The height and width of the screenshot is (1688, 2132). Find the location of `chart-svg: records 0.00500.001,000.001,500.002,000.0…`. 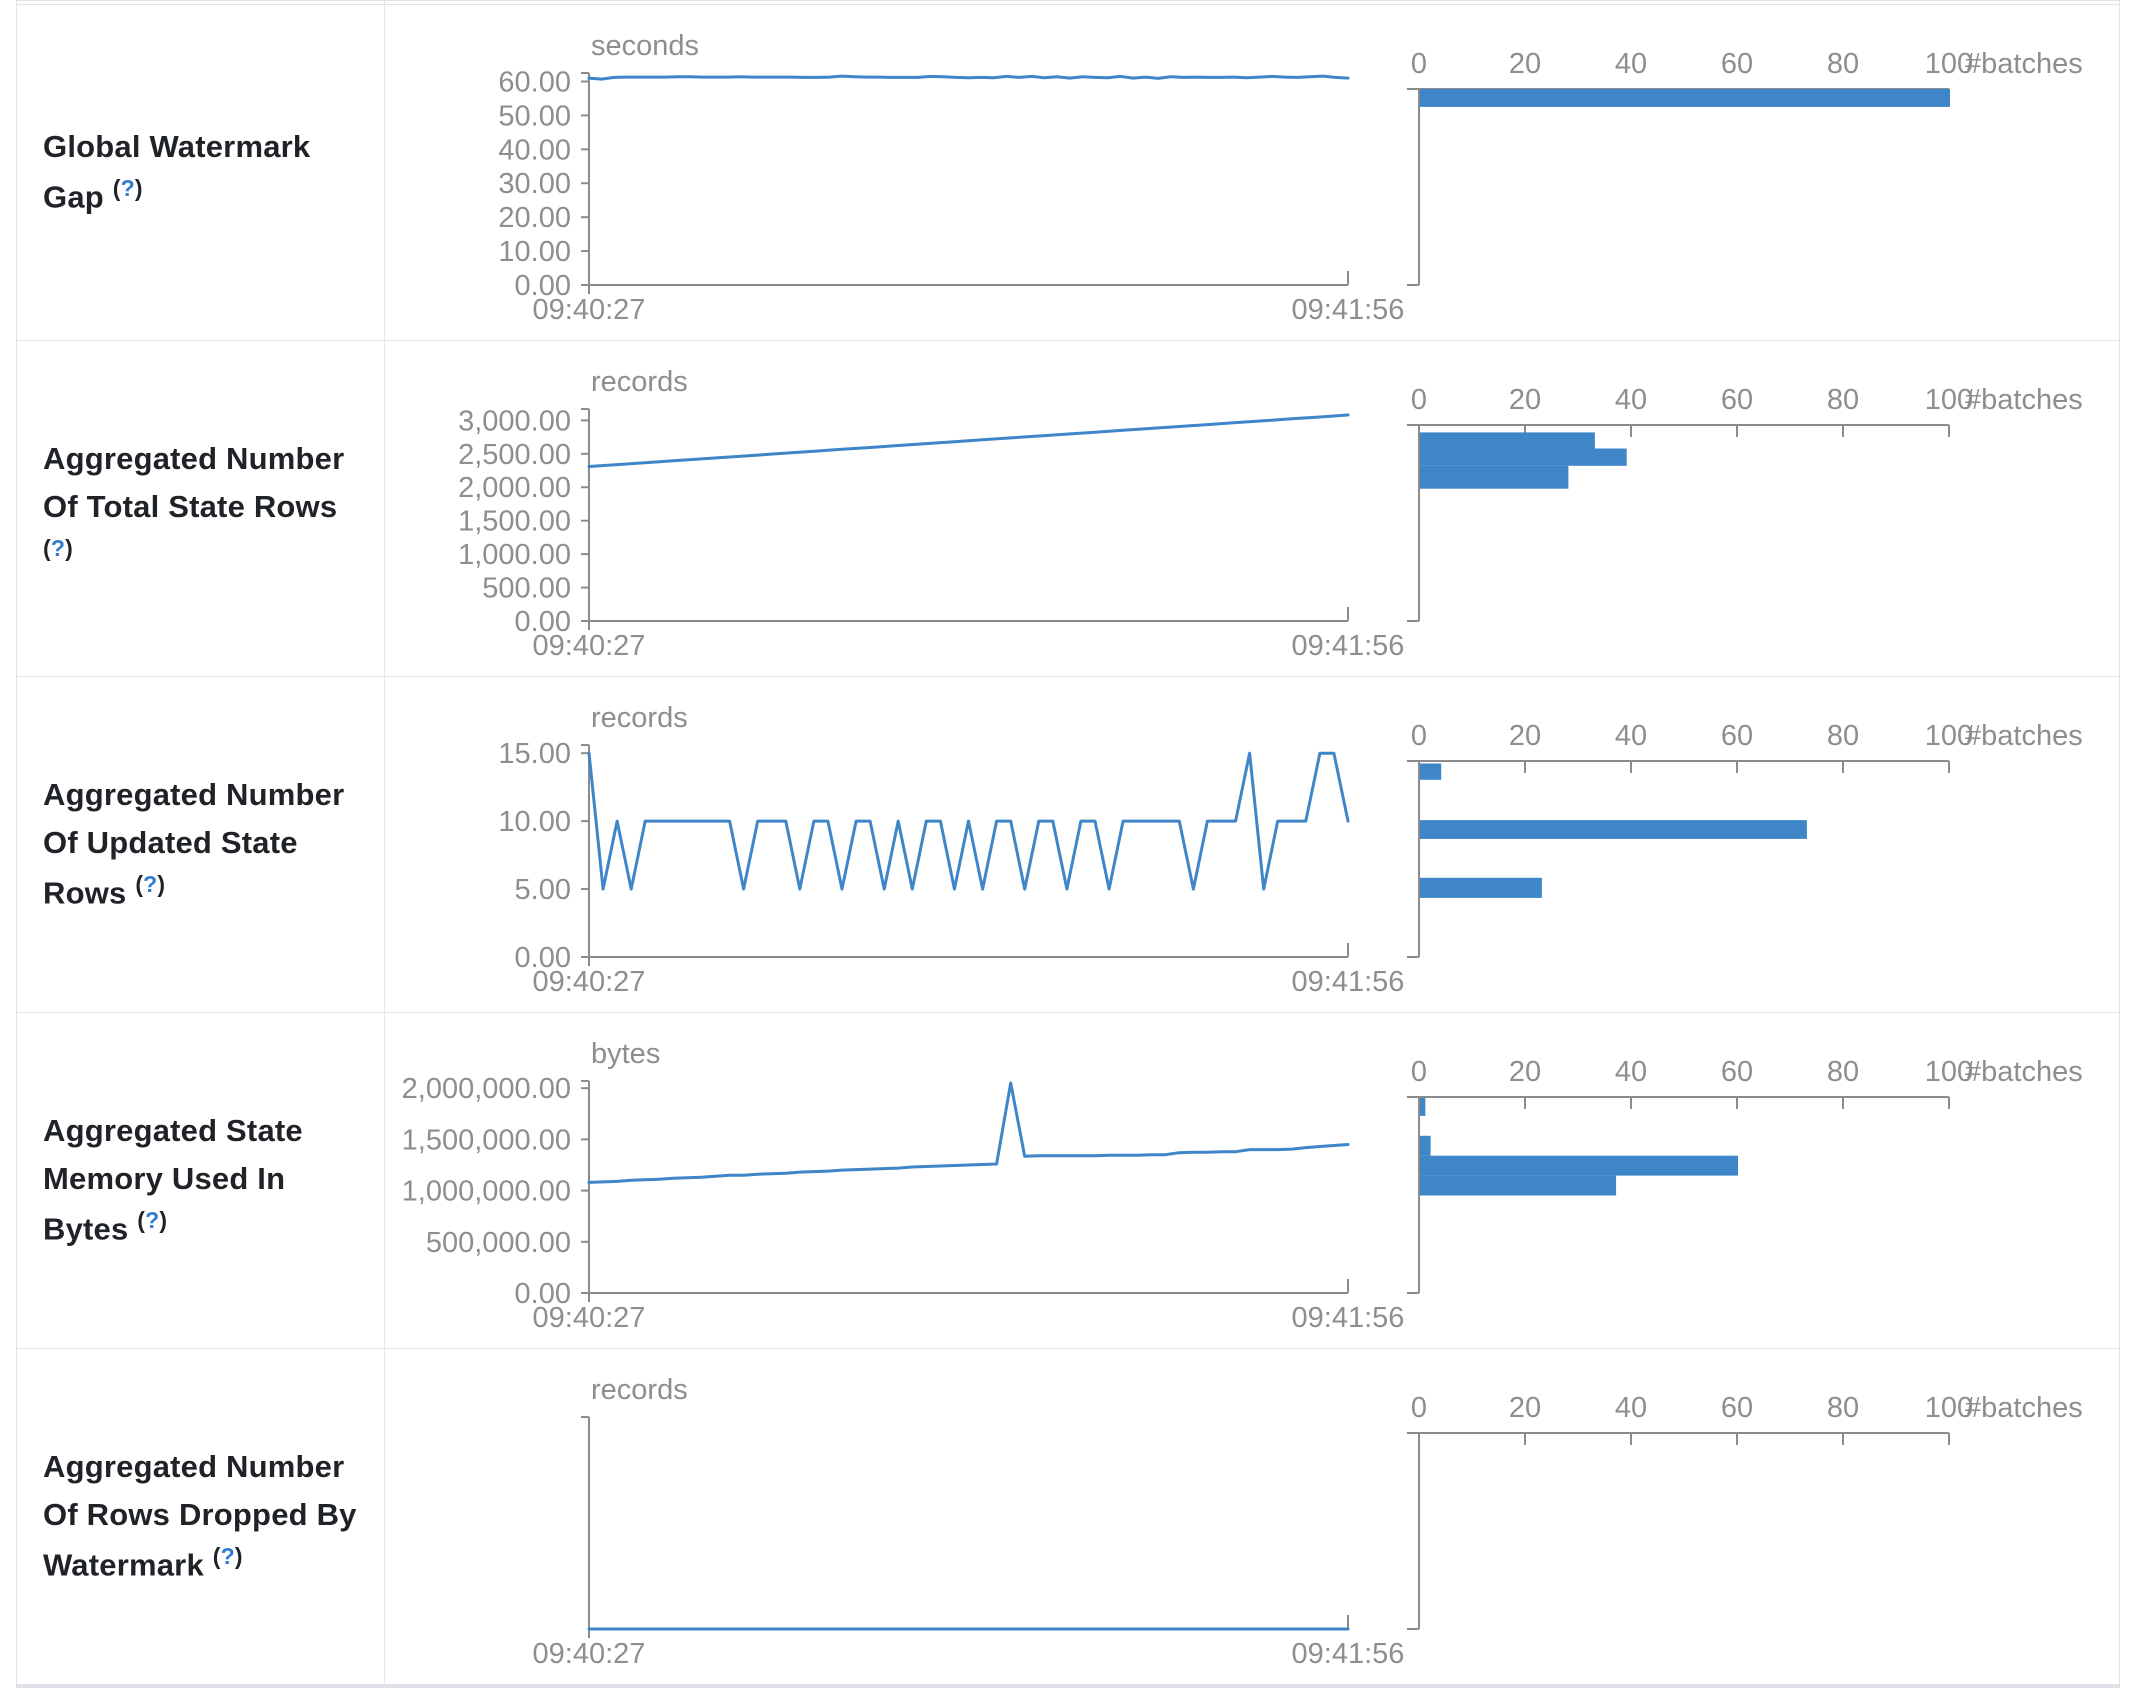

chart-svg: records 0.00500.001,000.001,500.002,000.0… is located at coordinates (1270, 514).